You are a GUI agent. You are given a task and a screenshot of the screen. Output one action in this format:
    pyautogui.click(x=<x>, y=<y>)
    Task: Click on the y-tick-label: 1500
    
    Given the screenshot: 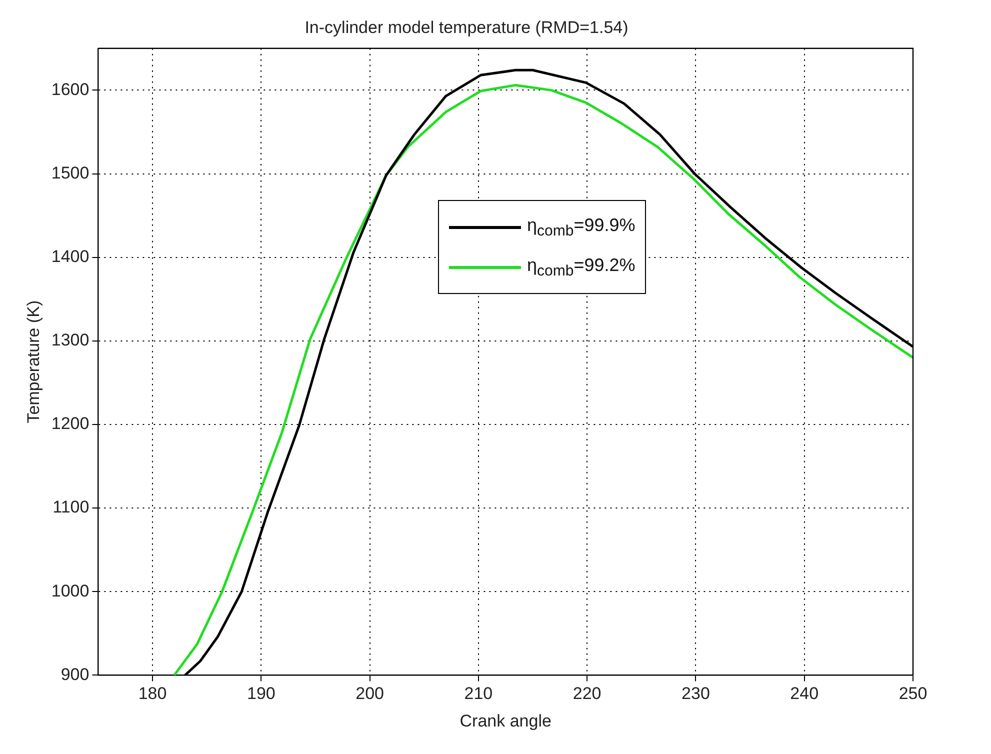 What is the action you would take?
    pyautogui.click(x=70, y=172)
    